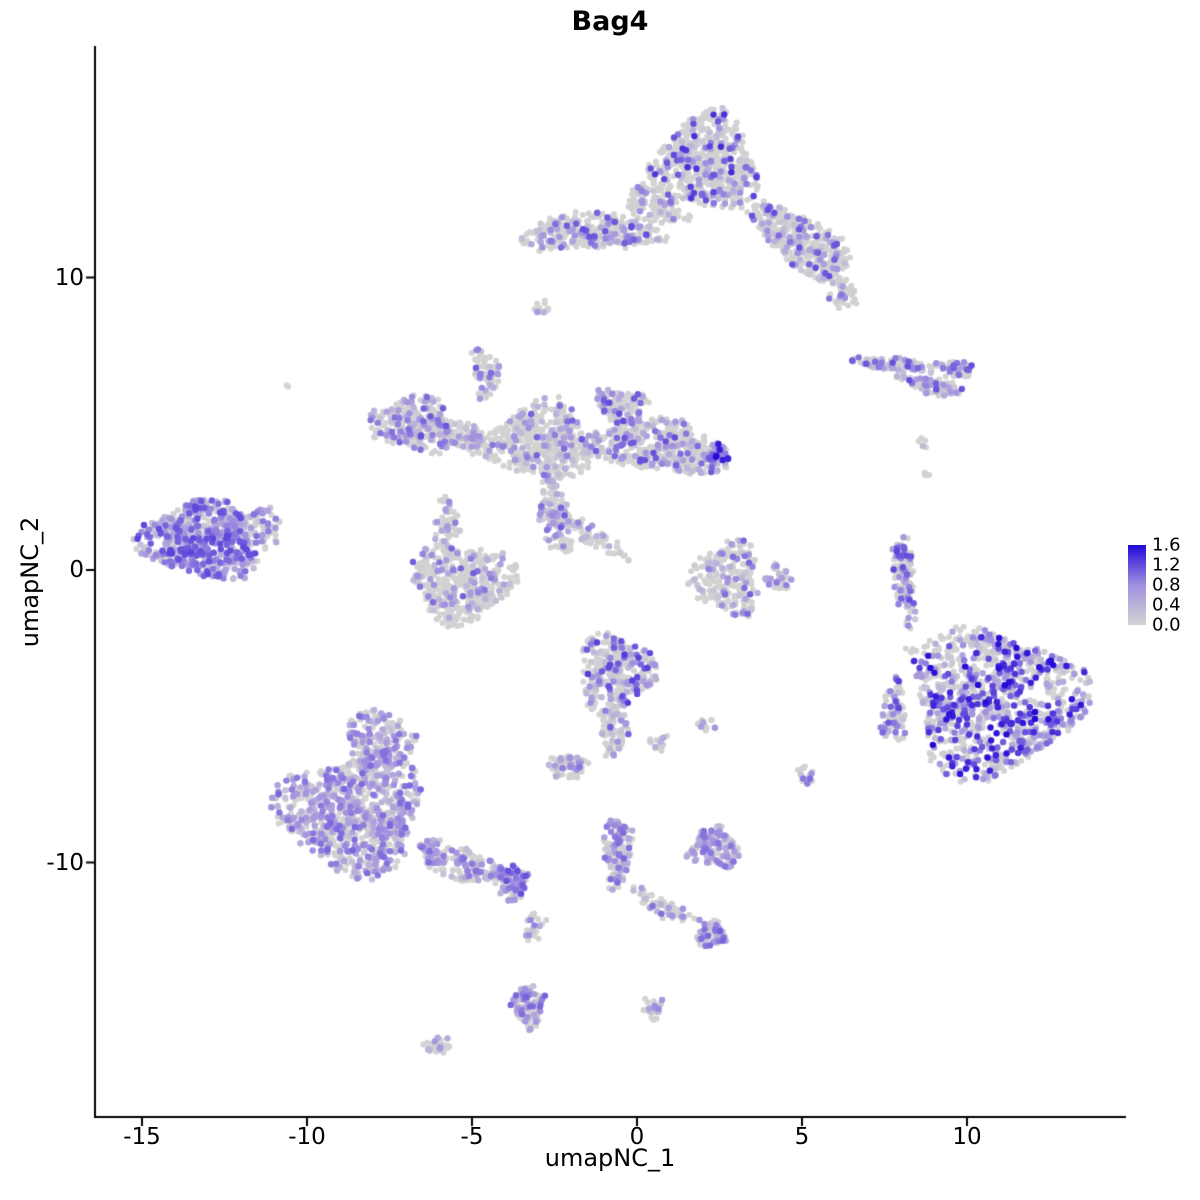 This screenshot has width=1200, height=1200. I want to click on legend-tick-label: 1.2, so click(1166, 565).